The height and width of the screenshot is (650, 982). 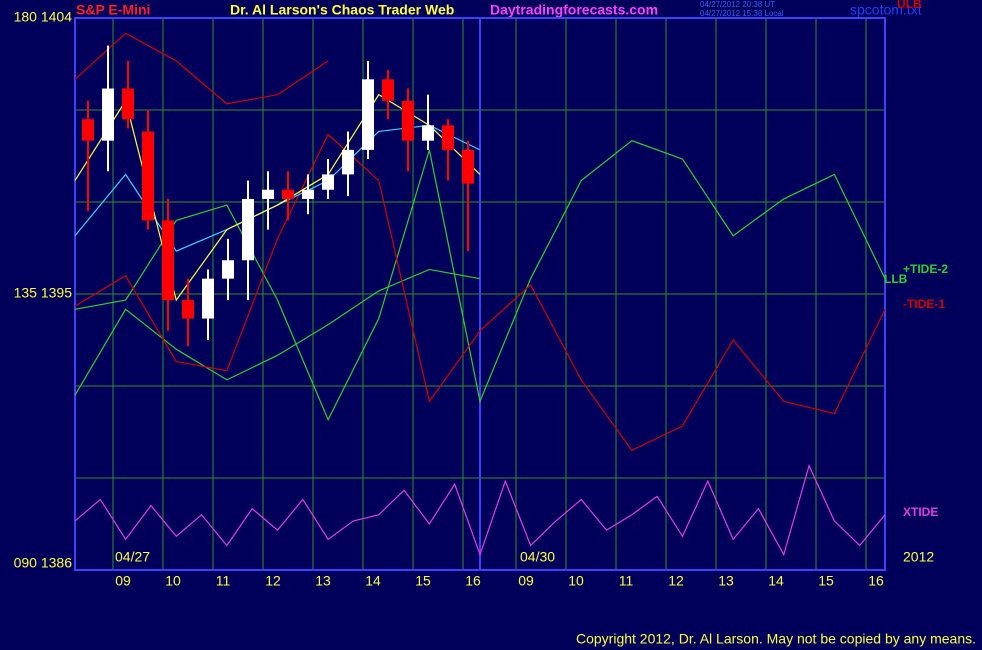 What do you see at coordinates (918, 557) in the screenshot?
I see `date-label: 2012` at bounding box center [918, 557].